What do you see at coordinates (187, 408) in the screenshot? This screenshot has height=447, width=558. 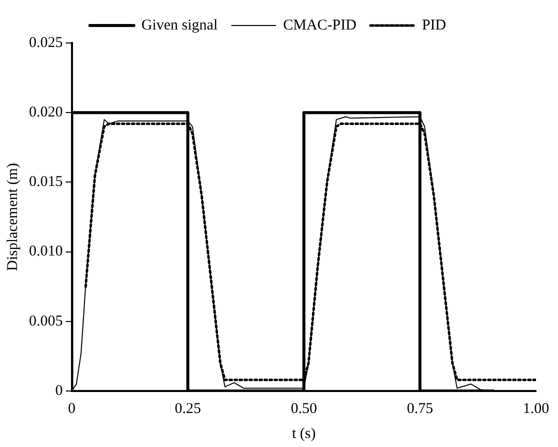 I see `x-tick-label: 0.25` at bounding box center [187, 408].